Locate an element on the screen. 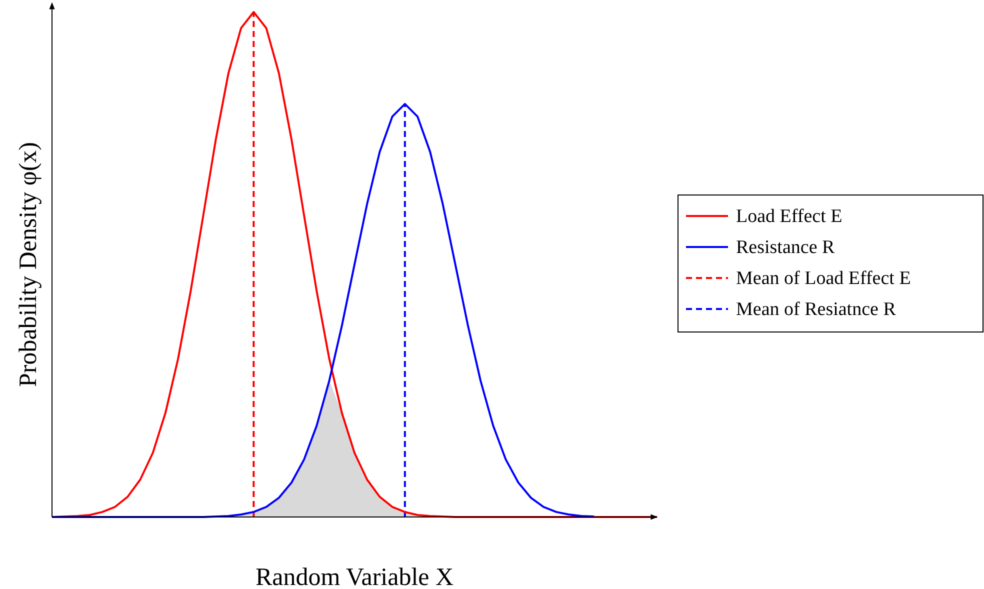 This screenshot has height=589, width=984. legend-label: Load Effect E is located at coordinates (789, 216).